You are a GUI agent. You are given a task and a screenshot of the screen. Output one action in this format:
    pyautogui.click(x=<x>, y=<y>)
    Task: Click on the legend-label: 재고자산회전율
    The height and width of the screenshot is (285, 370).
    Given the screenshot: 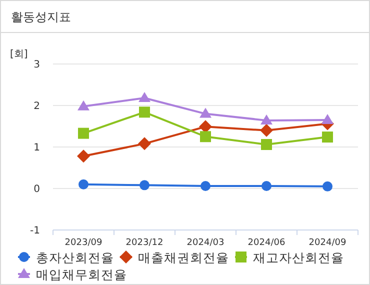 What is the action you would take?
    pyautogui.click(x=298, y=257)
    